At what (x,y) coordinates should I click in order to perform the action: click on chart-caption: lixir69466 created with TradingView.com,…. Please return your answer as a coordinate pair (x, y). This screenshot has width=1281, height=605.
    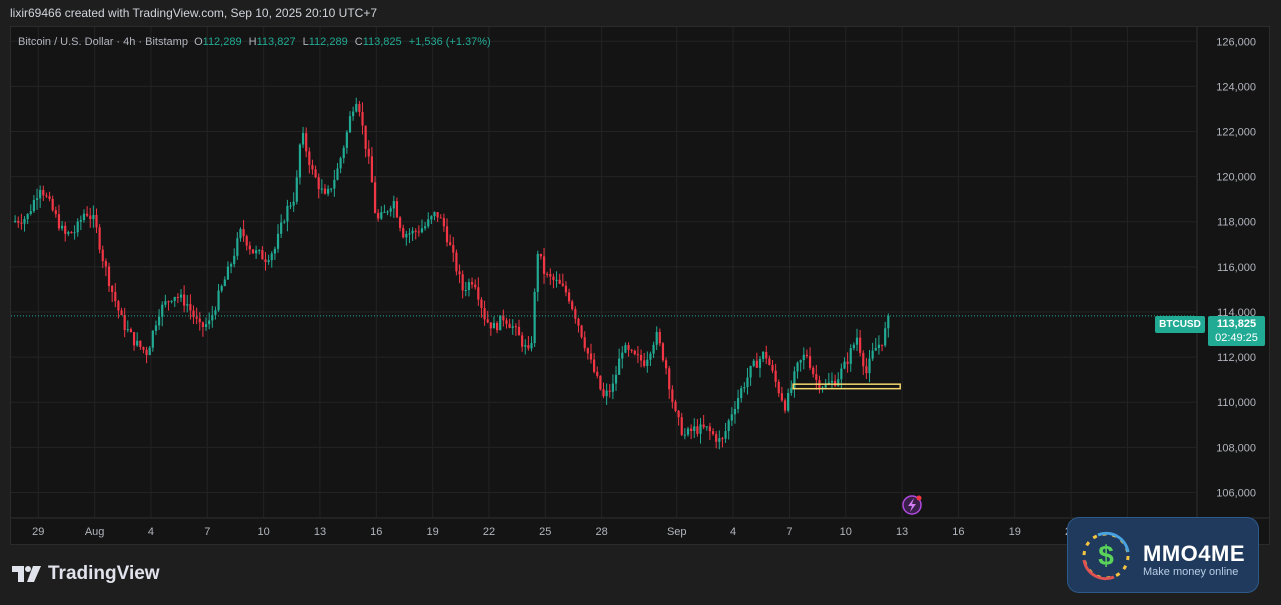
    Looking at the image, I should click on (193, 13).